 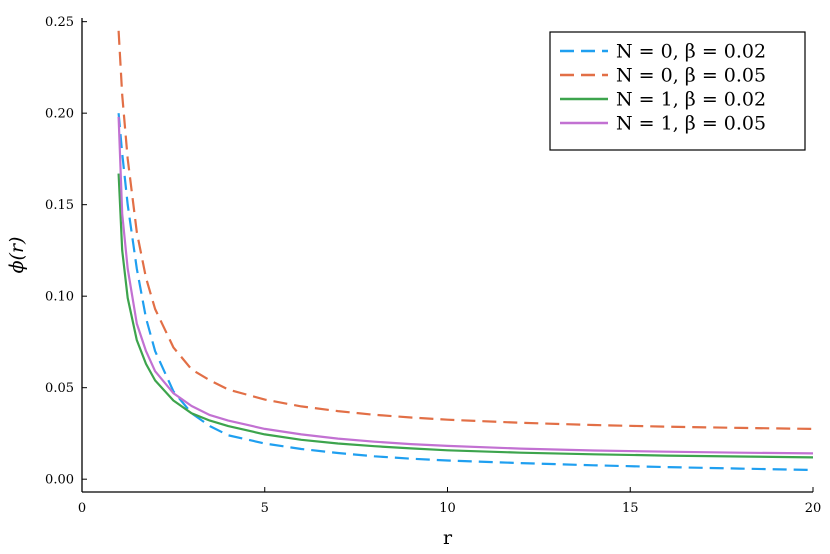 What do you see at coordinates (630, 508) in the screenshot?
I see `x-tick-label: 15` at bounding box center [630, 508].